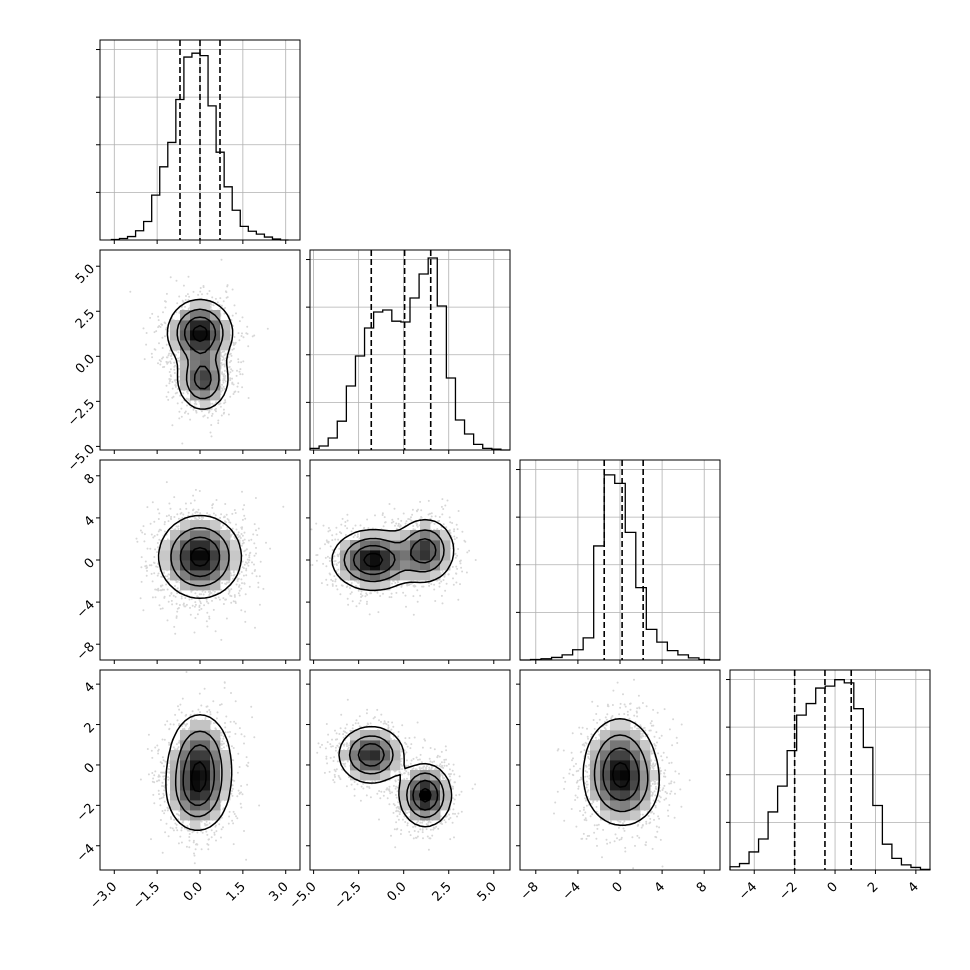 The width and height of the screenshot is (970, 970). Describe the element at coordinates (530, 891) in the screenshot. I see `x-tick-label: −8` at that location.